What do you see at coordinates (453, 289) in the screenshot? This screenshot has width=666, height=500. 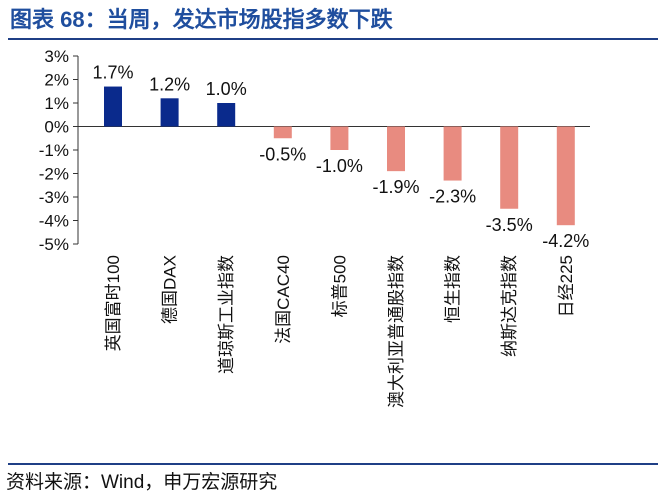 I see `category-label: 恒生指数` at bounding box center [453, 289].